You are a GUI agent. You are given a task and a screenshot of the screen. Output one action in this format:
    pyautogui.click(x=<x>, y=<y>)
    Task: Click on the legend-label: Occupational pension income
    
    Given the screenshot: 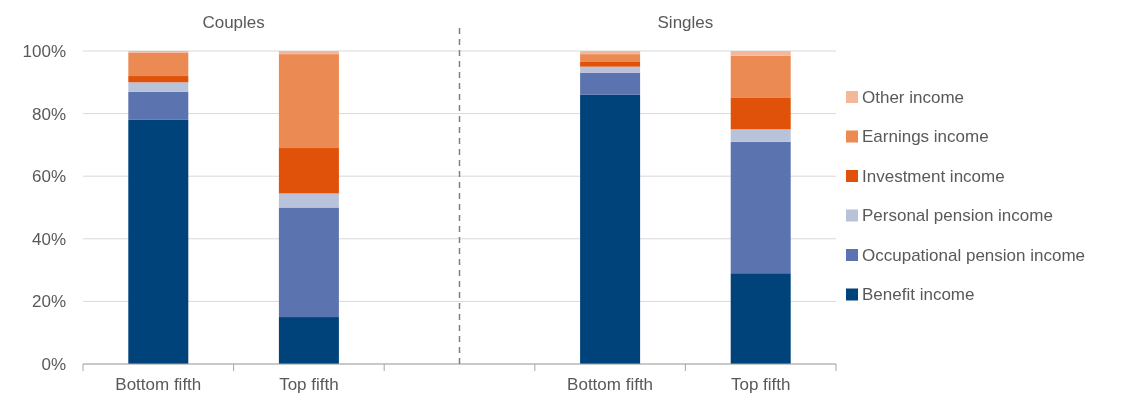 What is the action you would take?
    pyautogui.click(x=974, y=255)
    